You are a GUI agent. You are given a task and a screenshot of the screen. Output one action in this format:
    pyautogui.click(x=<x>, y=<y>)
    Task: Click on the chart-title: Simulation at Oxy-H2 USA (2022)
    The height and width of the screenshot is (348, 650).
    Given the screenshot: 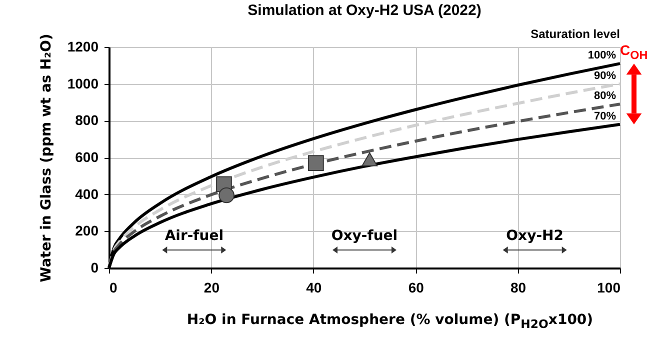 What is the action you would take?
    pyautogui.click(x=365, y=10)
    